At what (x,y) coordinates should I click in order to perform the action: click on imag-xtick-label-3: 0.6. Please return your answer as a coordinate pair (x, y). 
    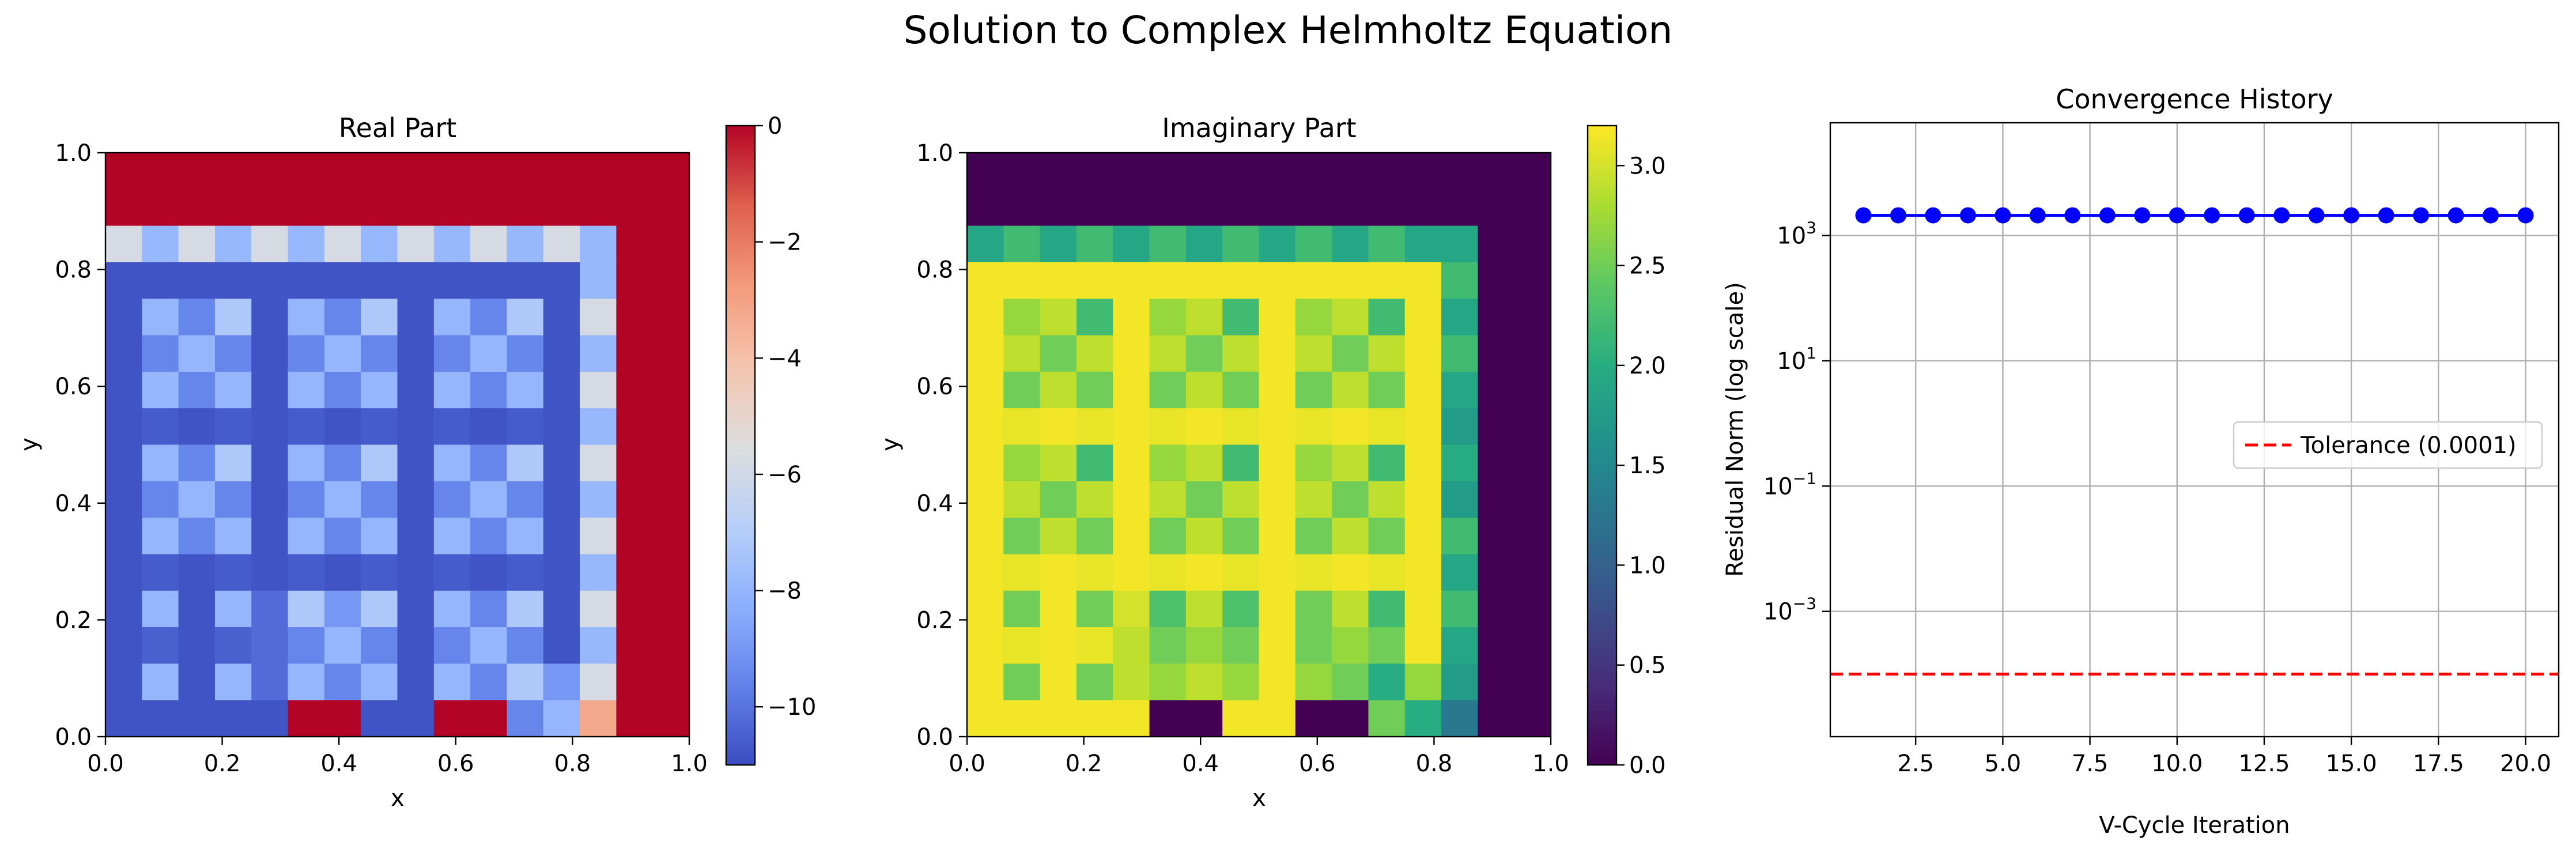
    Looking at the image, I should click on (1317, 764).